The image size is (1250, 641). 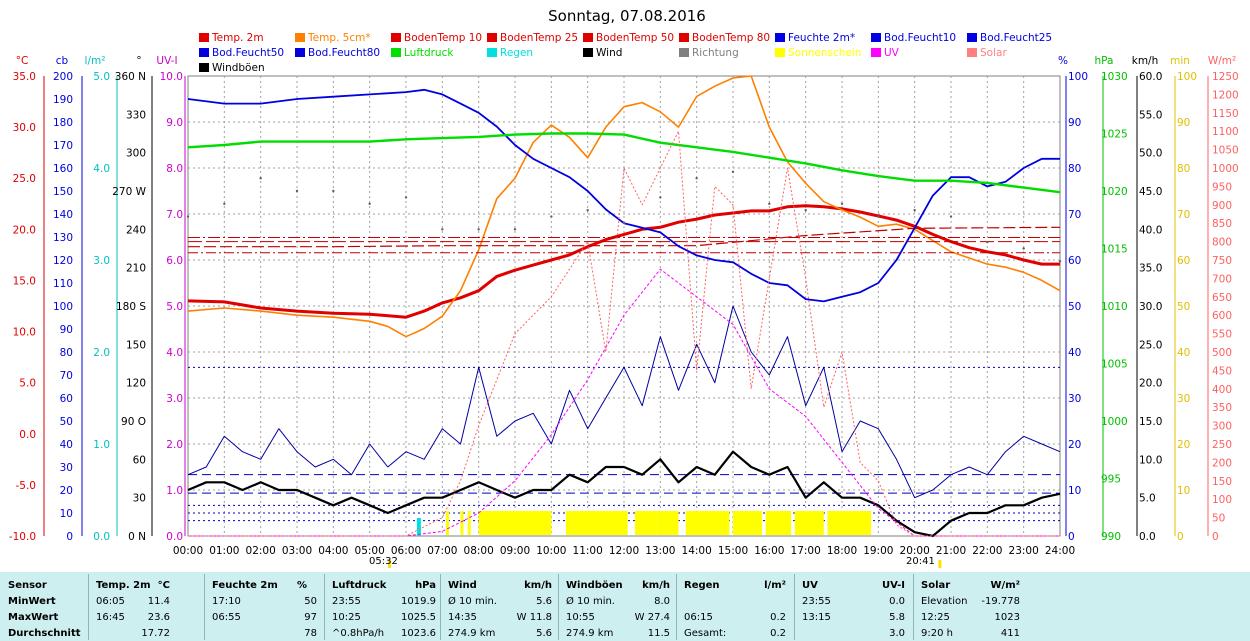 What do you see at coordinates (26, 486) in the screenshot?
I see `temp-axis-tick: -5.0` at bounding box center [26, 486].